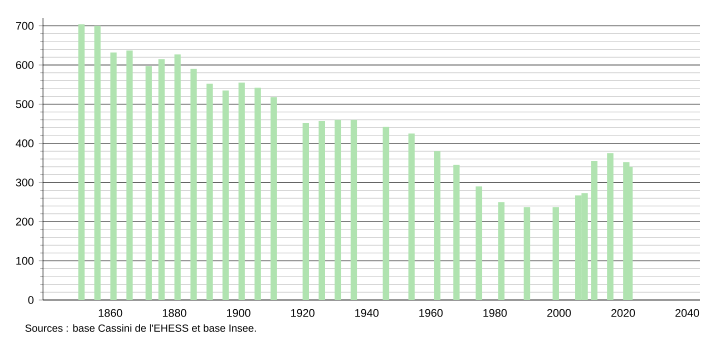 The image size is (710, 340). Describe the element at coordinates (25, 26) in the screenshot. I see `y-tick-label: 700` at that location.